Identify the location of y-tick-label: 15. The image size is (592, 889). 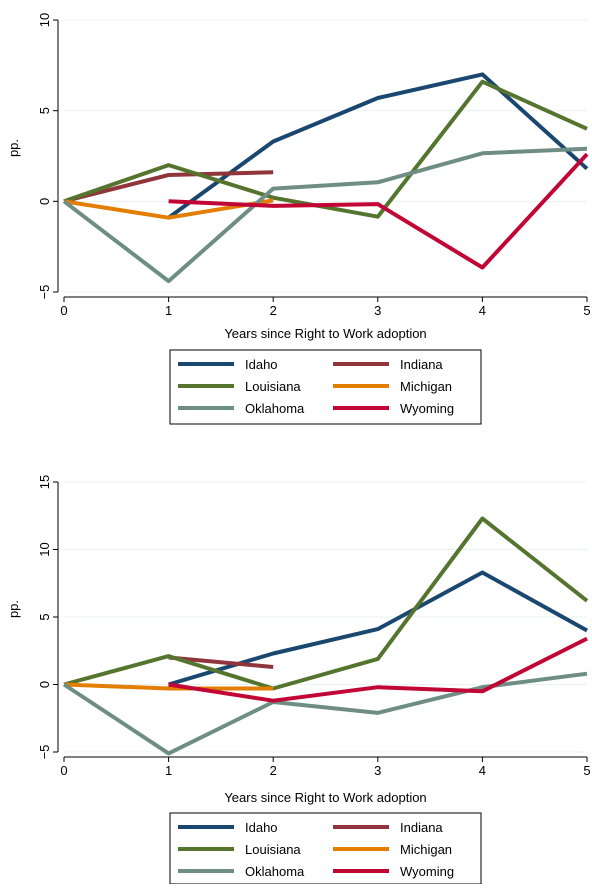
(44, 482).